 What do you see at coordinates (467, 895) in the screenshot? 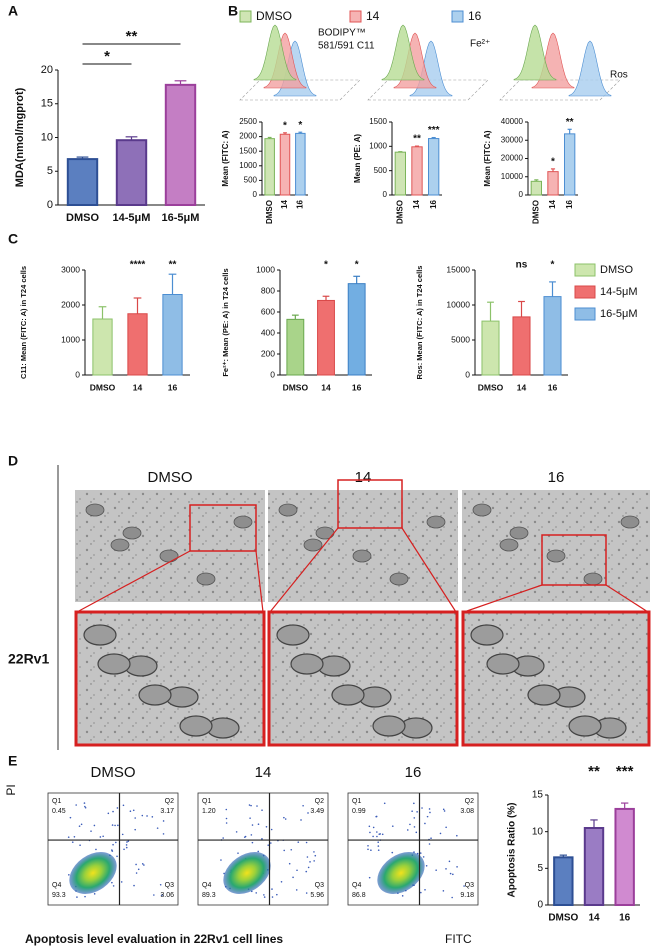
I see `quadrant-value: 9.18` at bounding box center [467, 895].